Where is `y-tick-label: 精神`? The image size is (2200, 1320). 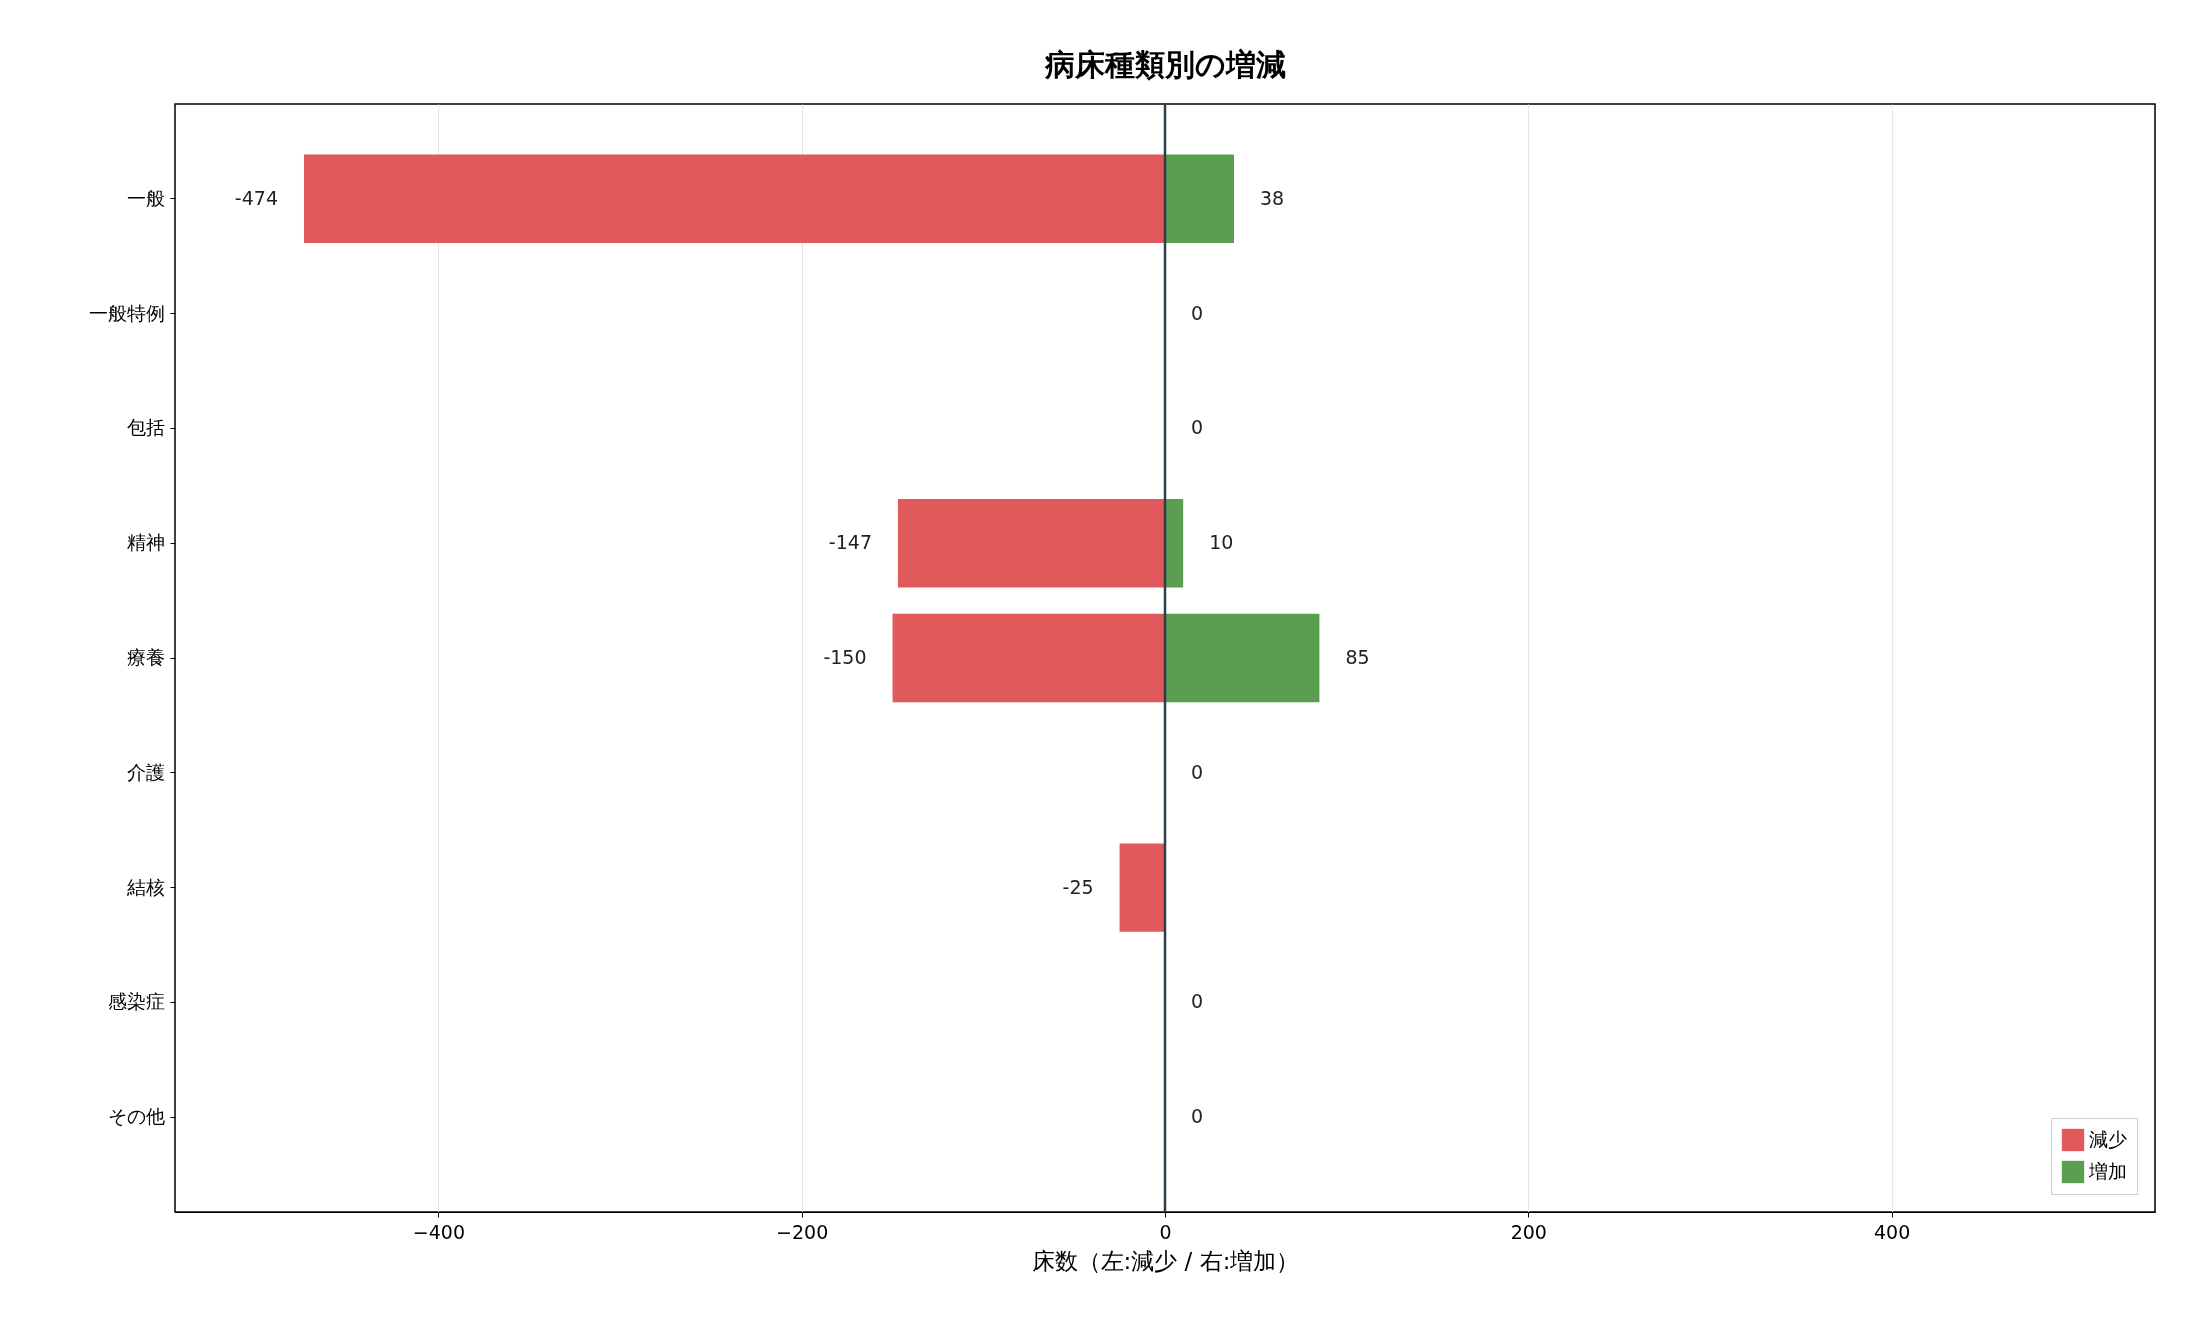 y-tick-label: 精神 is located at coordinates (145, 542).